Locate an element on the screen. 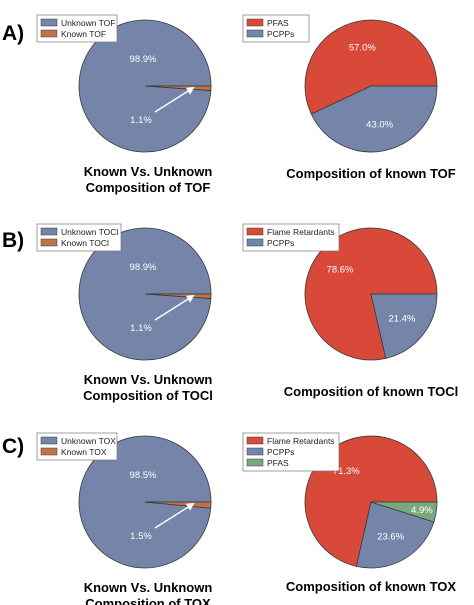  chart-caption: Composition of known TOX is located at coordinates (371, 586).